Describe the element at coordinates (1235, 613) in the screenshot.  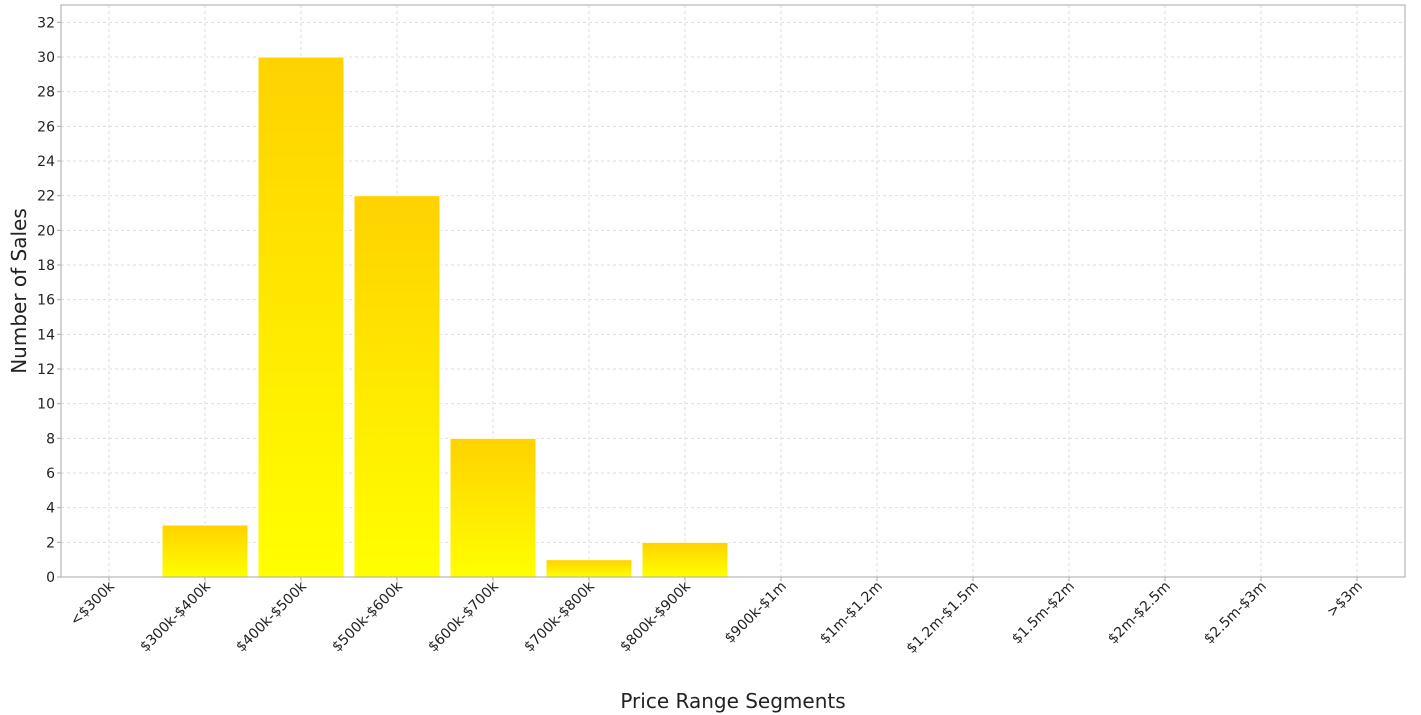
I see `x-tick-label: $2.5m-$3m` at that location.